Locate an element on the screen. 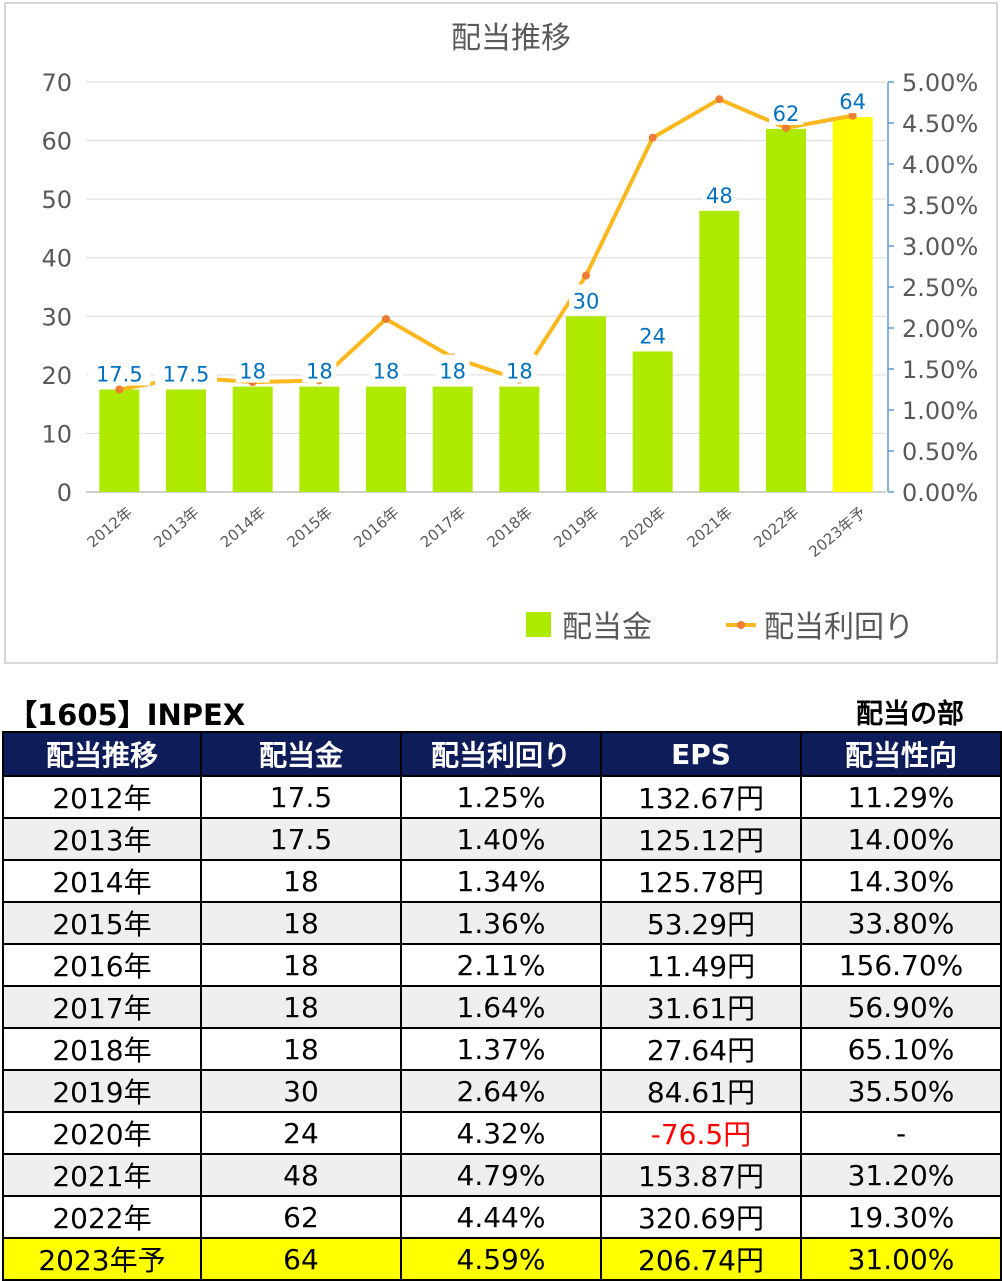 The width and height of the screenshot is (1002, 1281). x-tick-label: 2022年 is located at coordinates (776, 527).